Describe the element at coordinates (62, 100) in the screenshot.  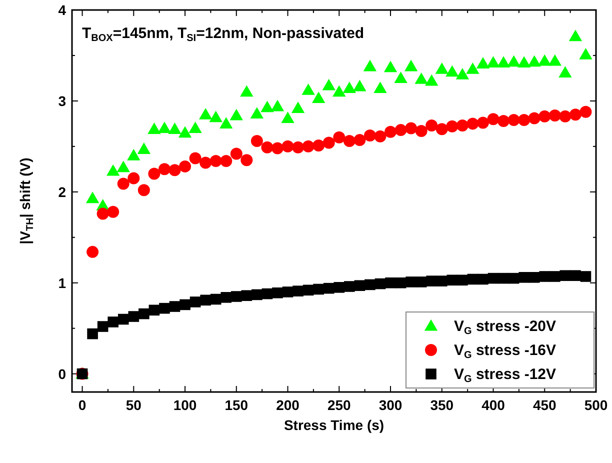
I see `y-tick-label: 3` at that location.